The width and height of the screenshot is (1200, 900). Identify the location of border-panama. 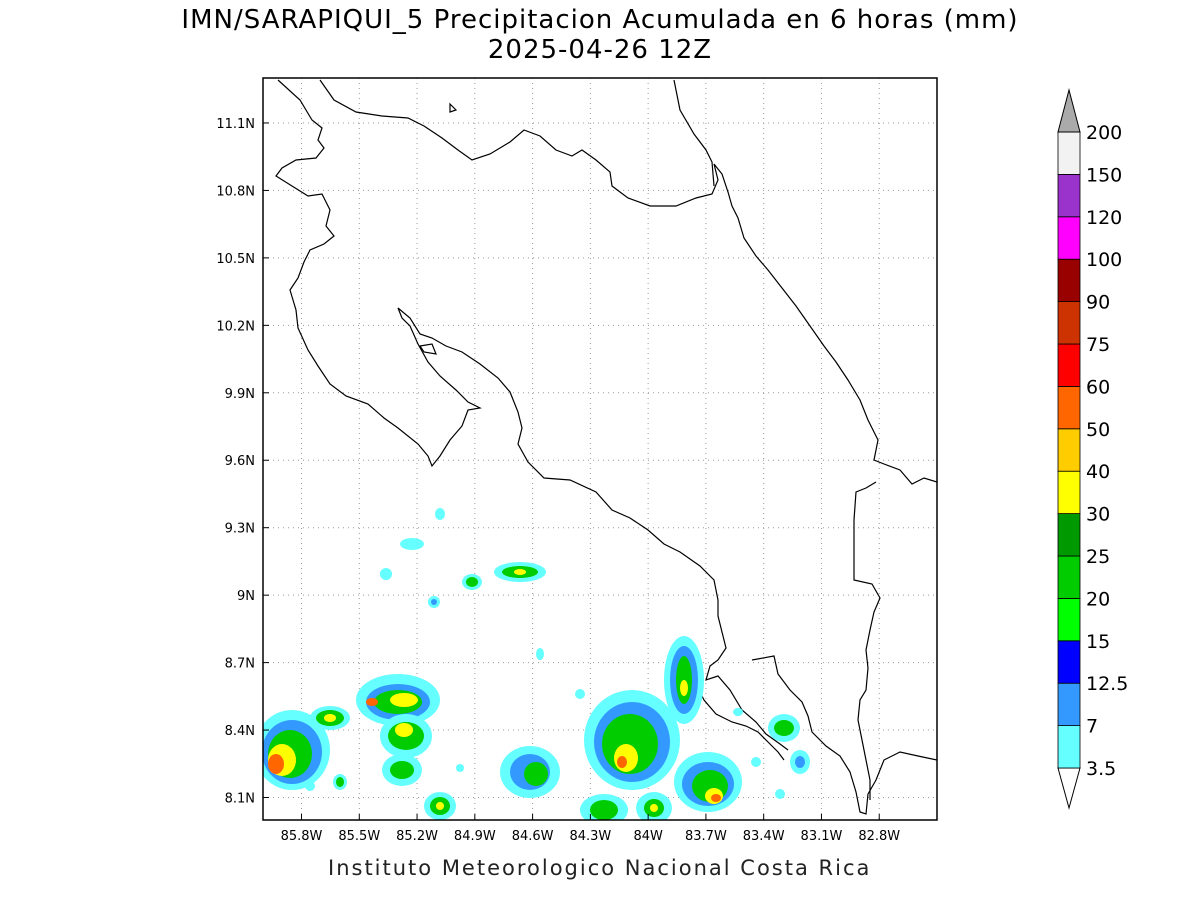
(867, 640).